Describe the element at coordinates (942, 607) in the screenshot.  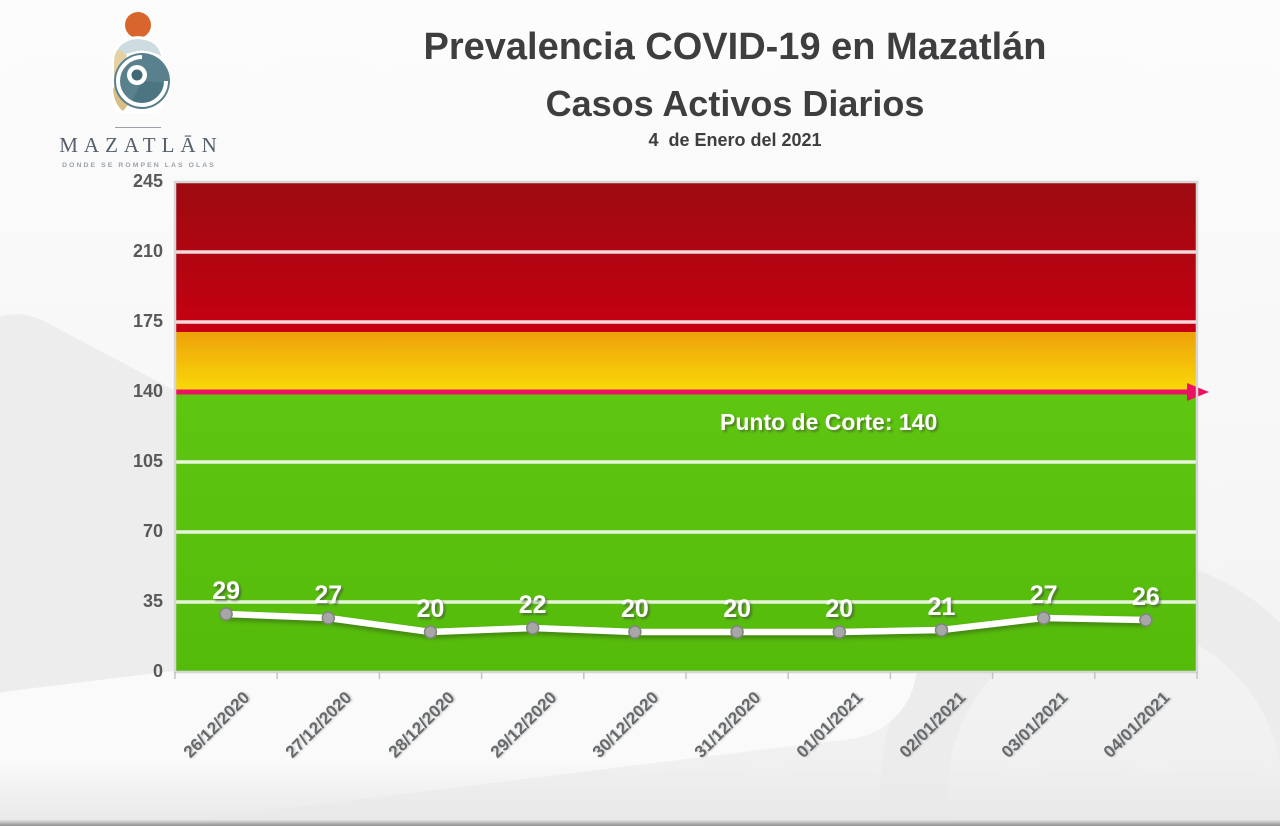
I see `data-label: 21` at that location.